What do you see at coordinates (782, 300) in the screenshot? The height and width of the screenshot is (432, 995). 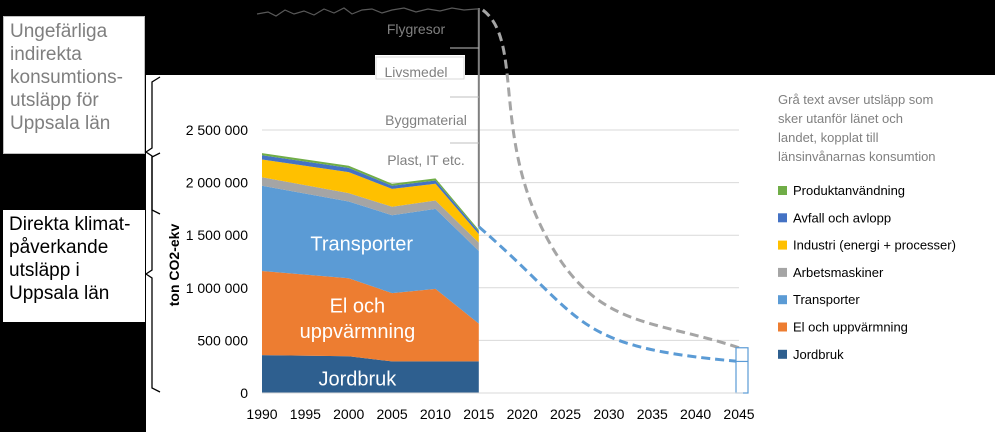 I see `legend-swatch-transporter` at bounding box center [782, 300].